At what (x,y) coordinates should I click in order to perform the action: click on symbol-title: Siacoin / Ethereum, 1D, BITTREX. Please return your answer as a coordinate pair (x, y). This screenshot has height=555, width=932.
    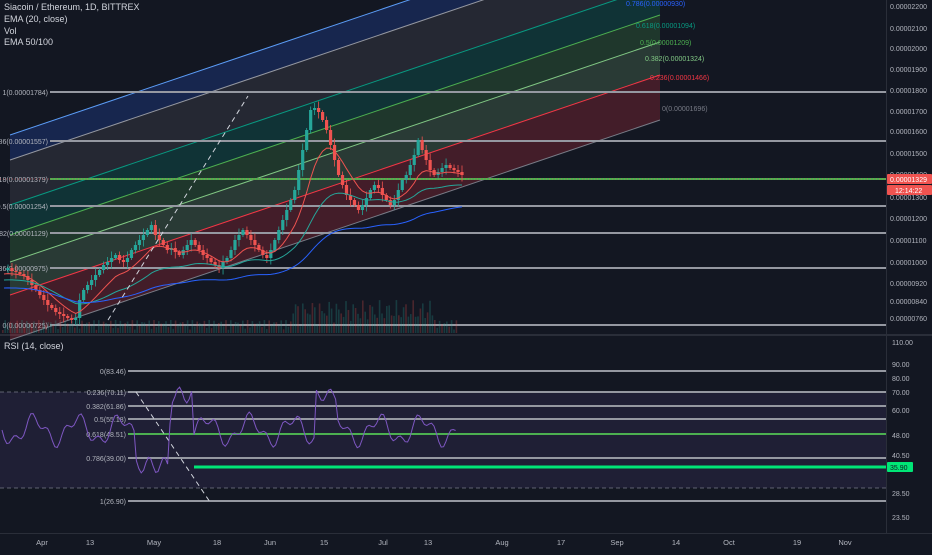
    Looking at the image, I should click on (72, 7).